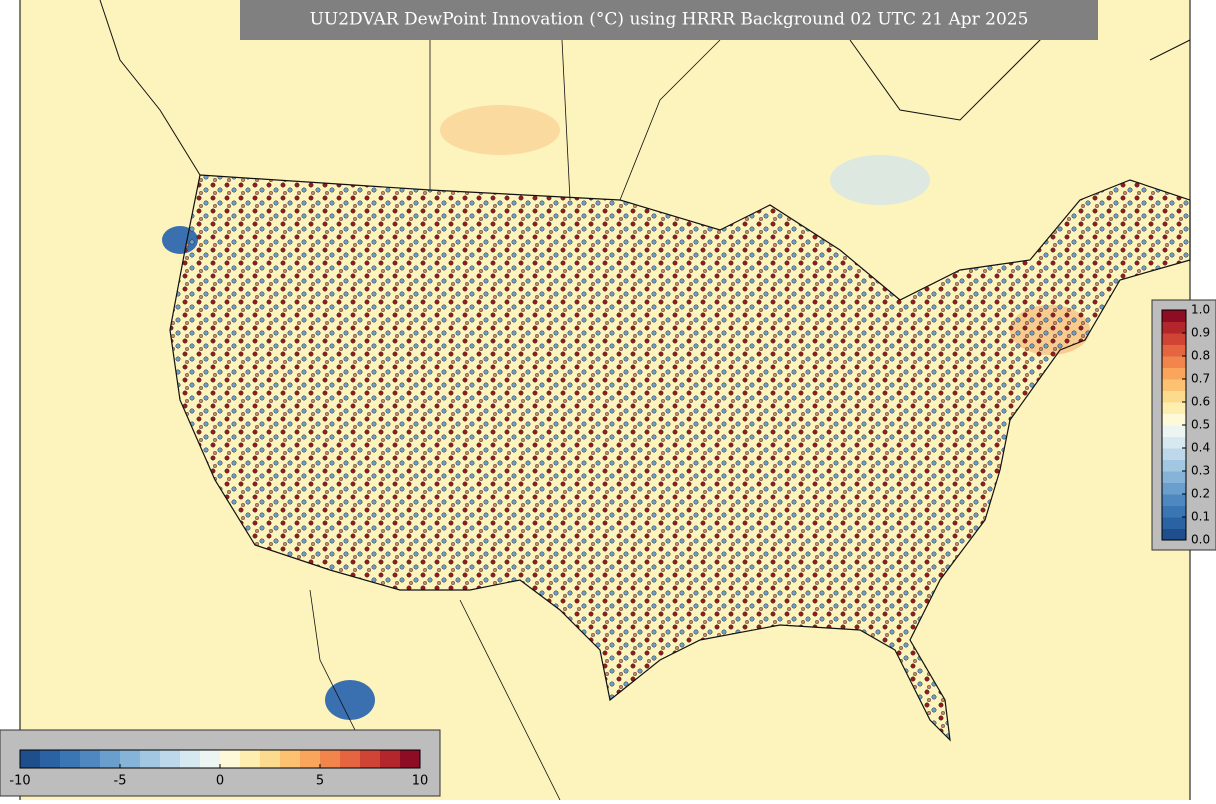 The image size is (1216, 804). Describe the element at coordinates (420, 781) in the screenshot. I see `tick-label: 10` at that location.